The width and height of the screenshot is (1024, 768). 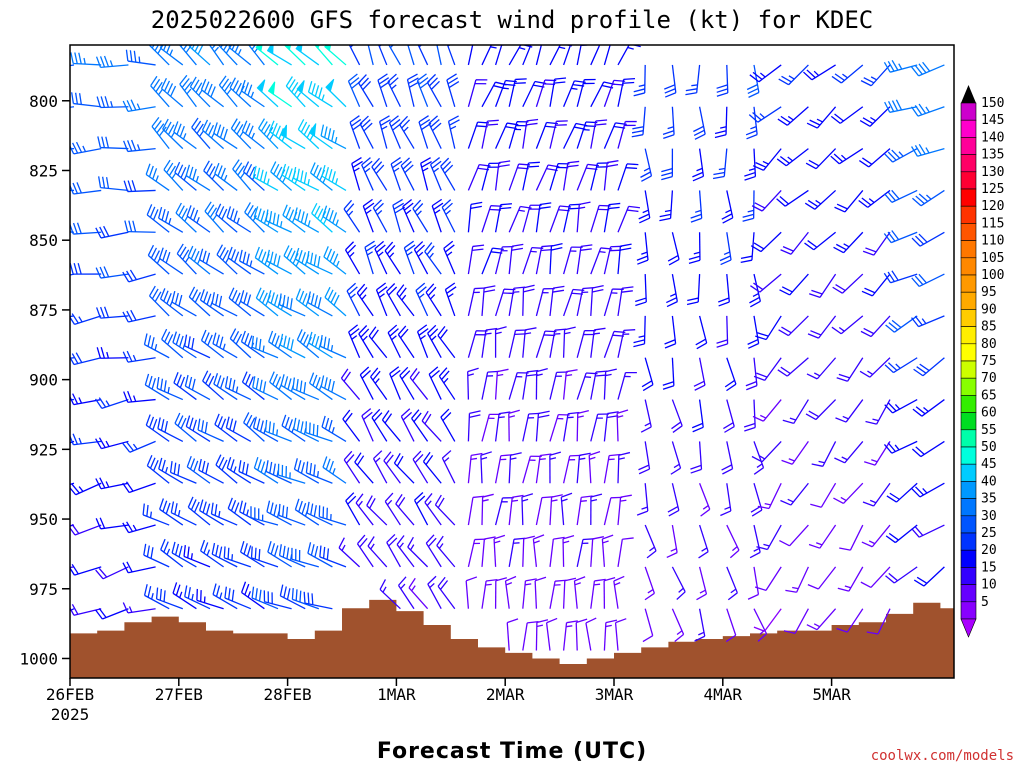 I want to click on colorbar-swatch, so click(x=968, y=283).